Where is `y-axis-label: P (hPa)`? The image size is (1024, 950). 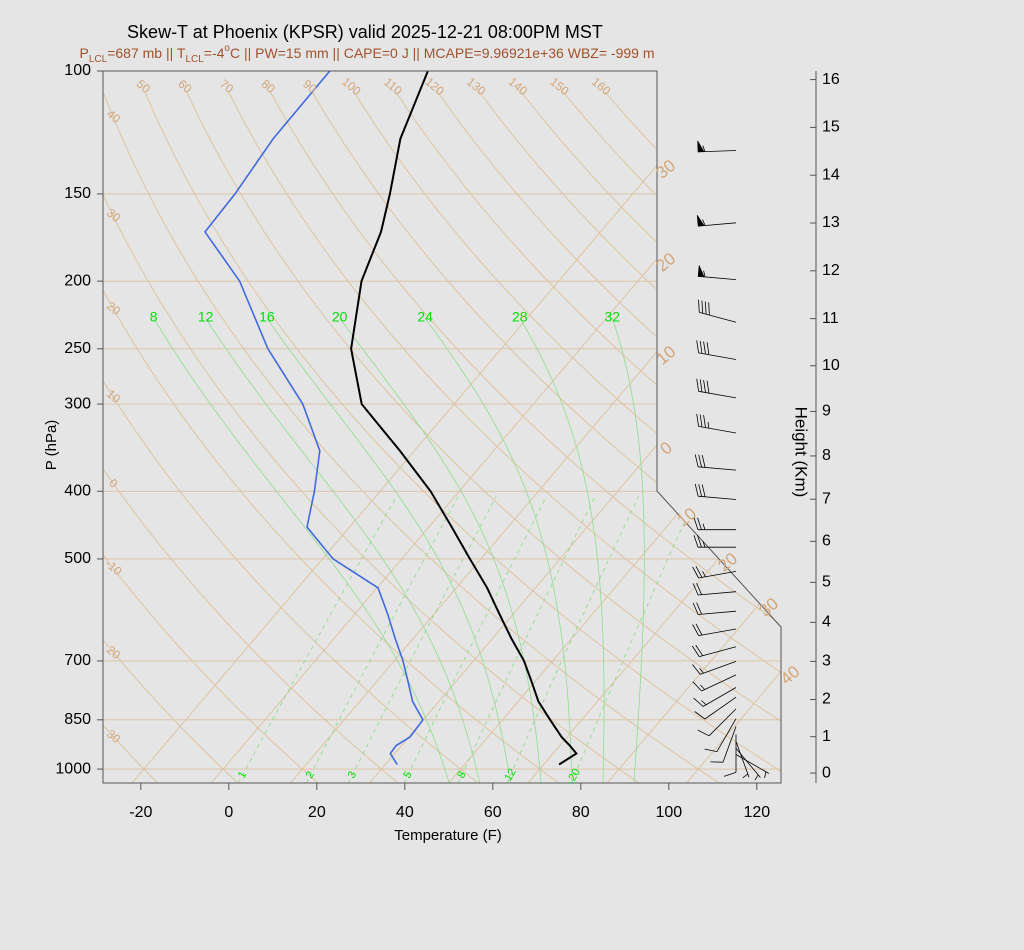
y-axis-label: P (hPa) is located at coordinates (51, 445).